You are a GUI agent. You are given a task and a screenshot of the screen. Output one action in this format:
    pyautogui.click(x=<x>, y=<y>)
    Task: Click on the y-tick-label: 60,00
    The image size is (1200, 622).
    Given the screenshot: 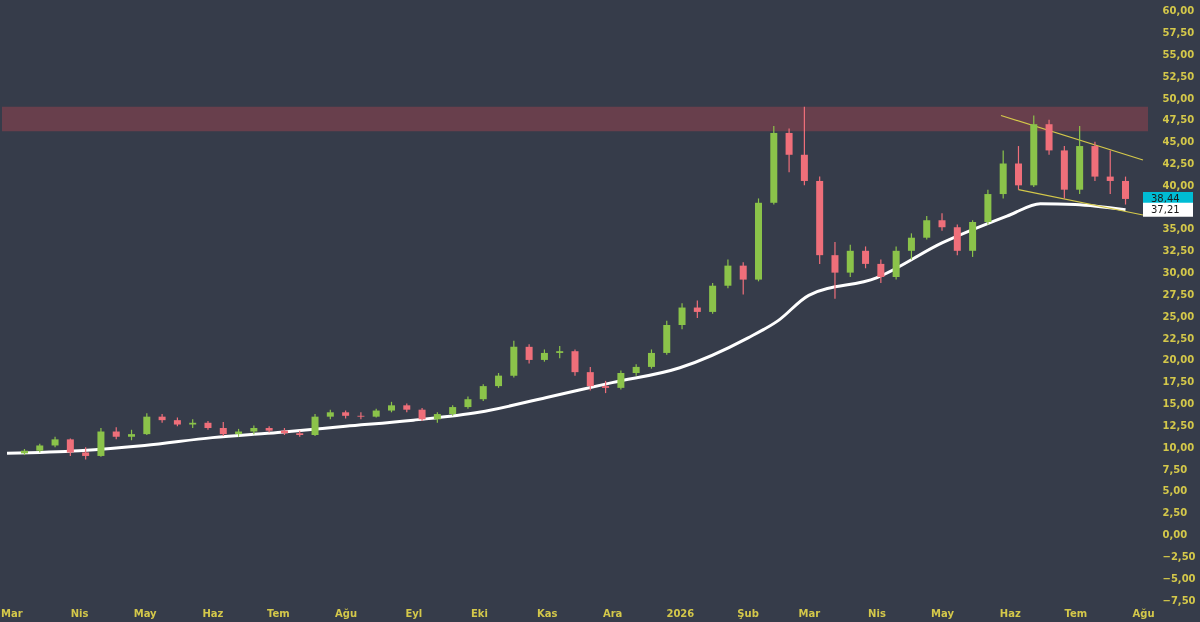 What is the action you would take?
    pyautogui.click(x=1178, y=11)
    